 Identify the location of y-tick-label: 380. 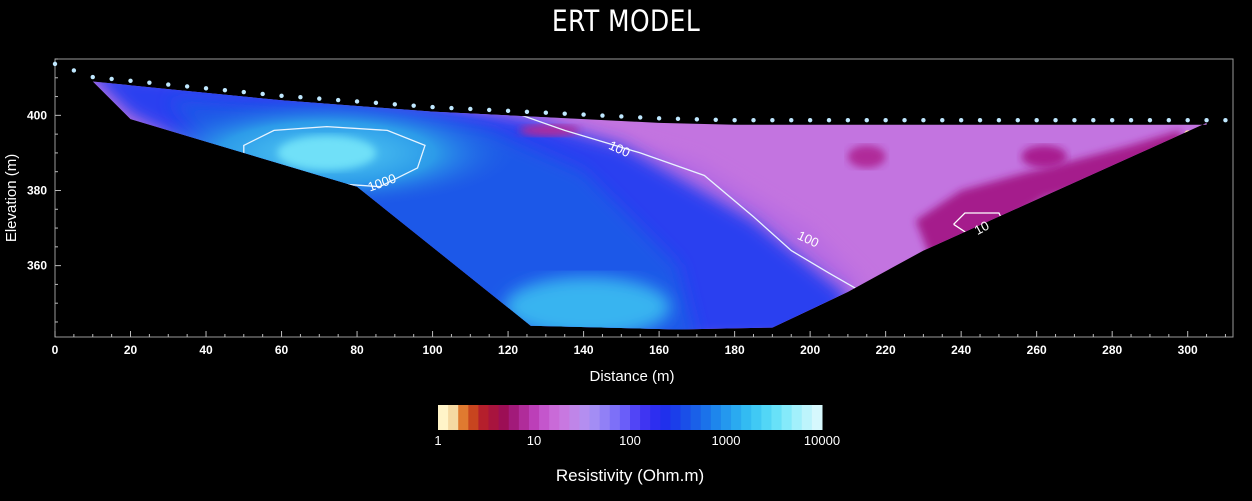
(37, 190).